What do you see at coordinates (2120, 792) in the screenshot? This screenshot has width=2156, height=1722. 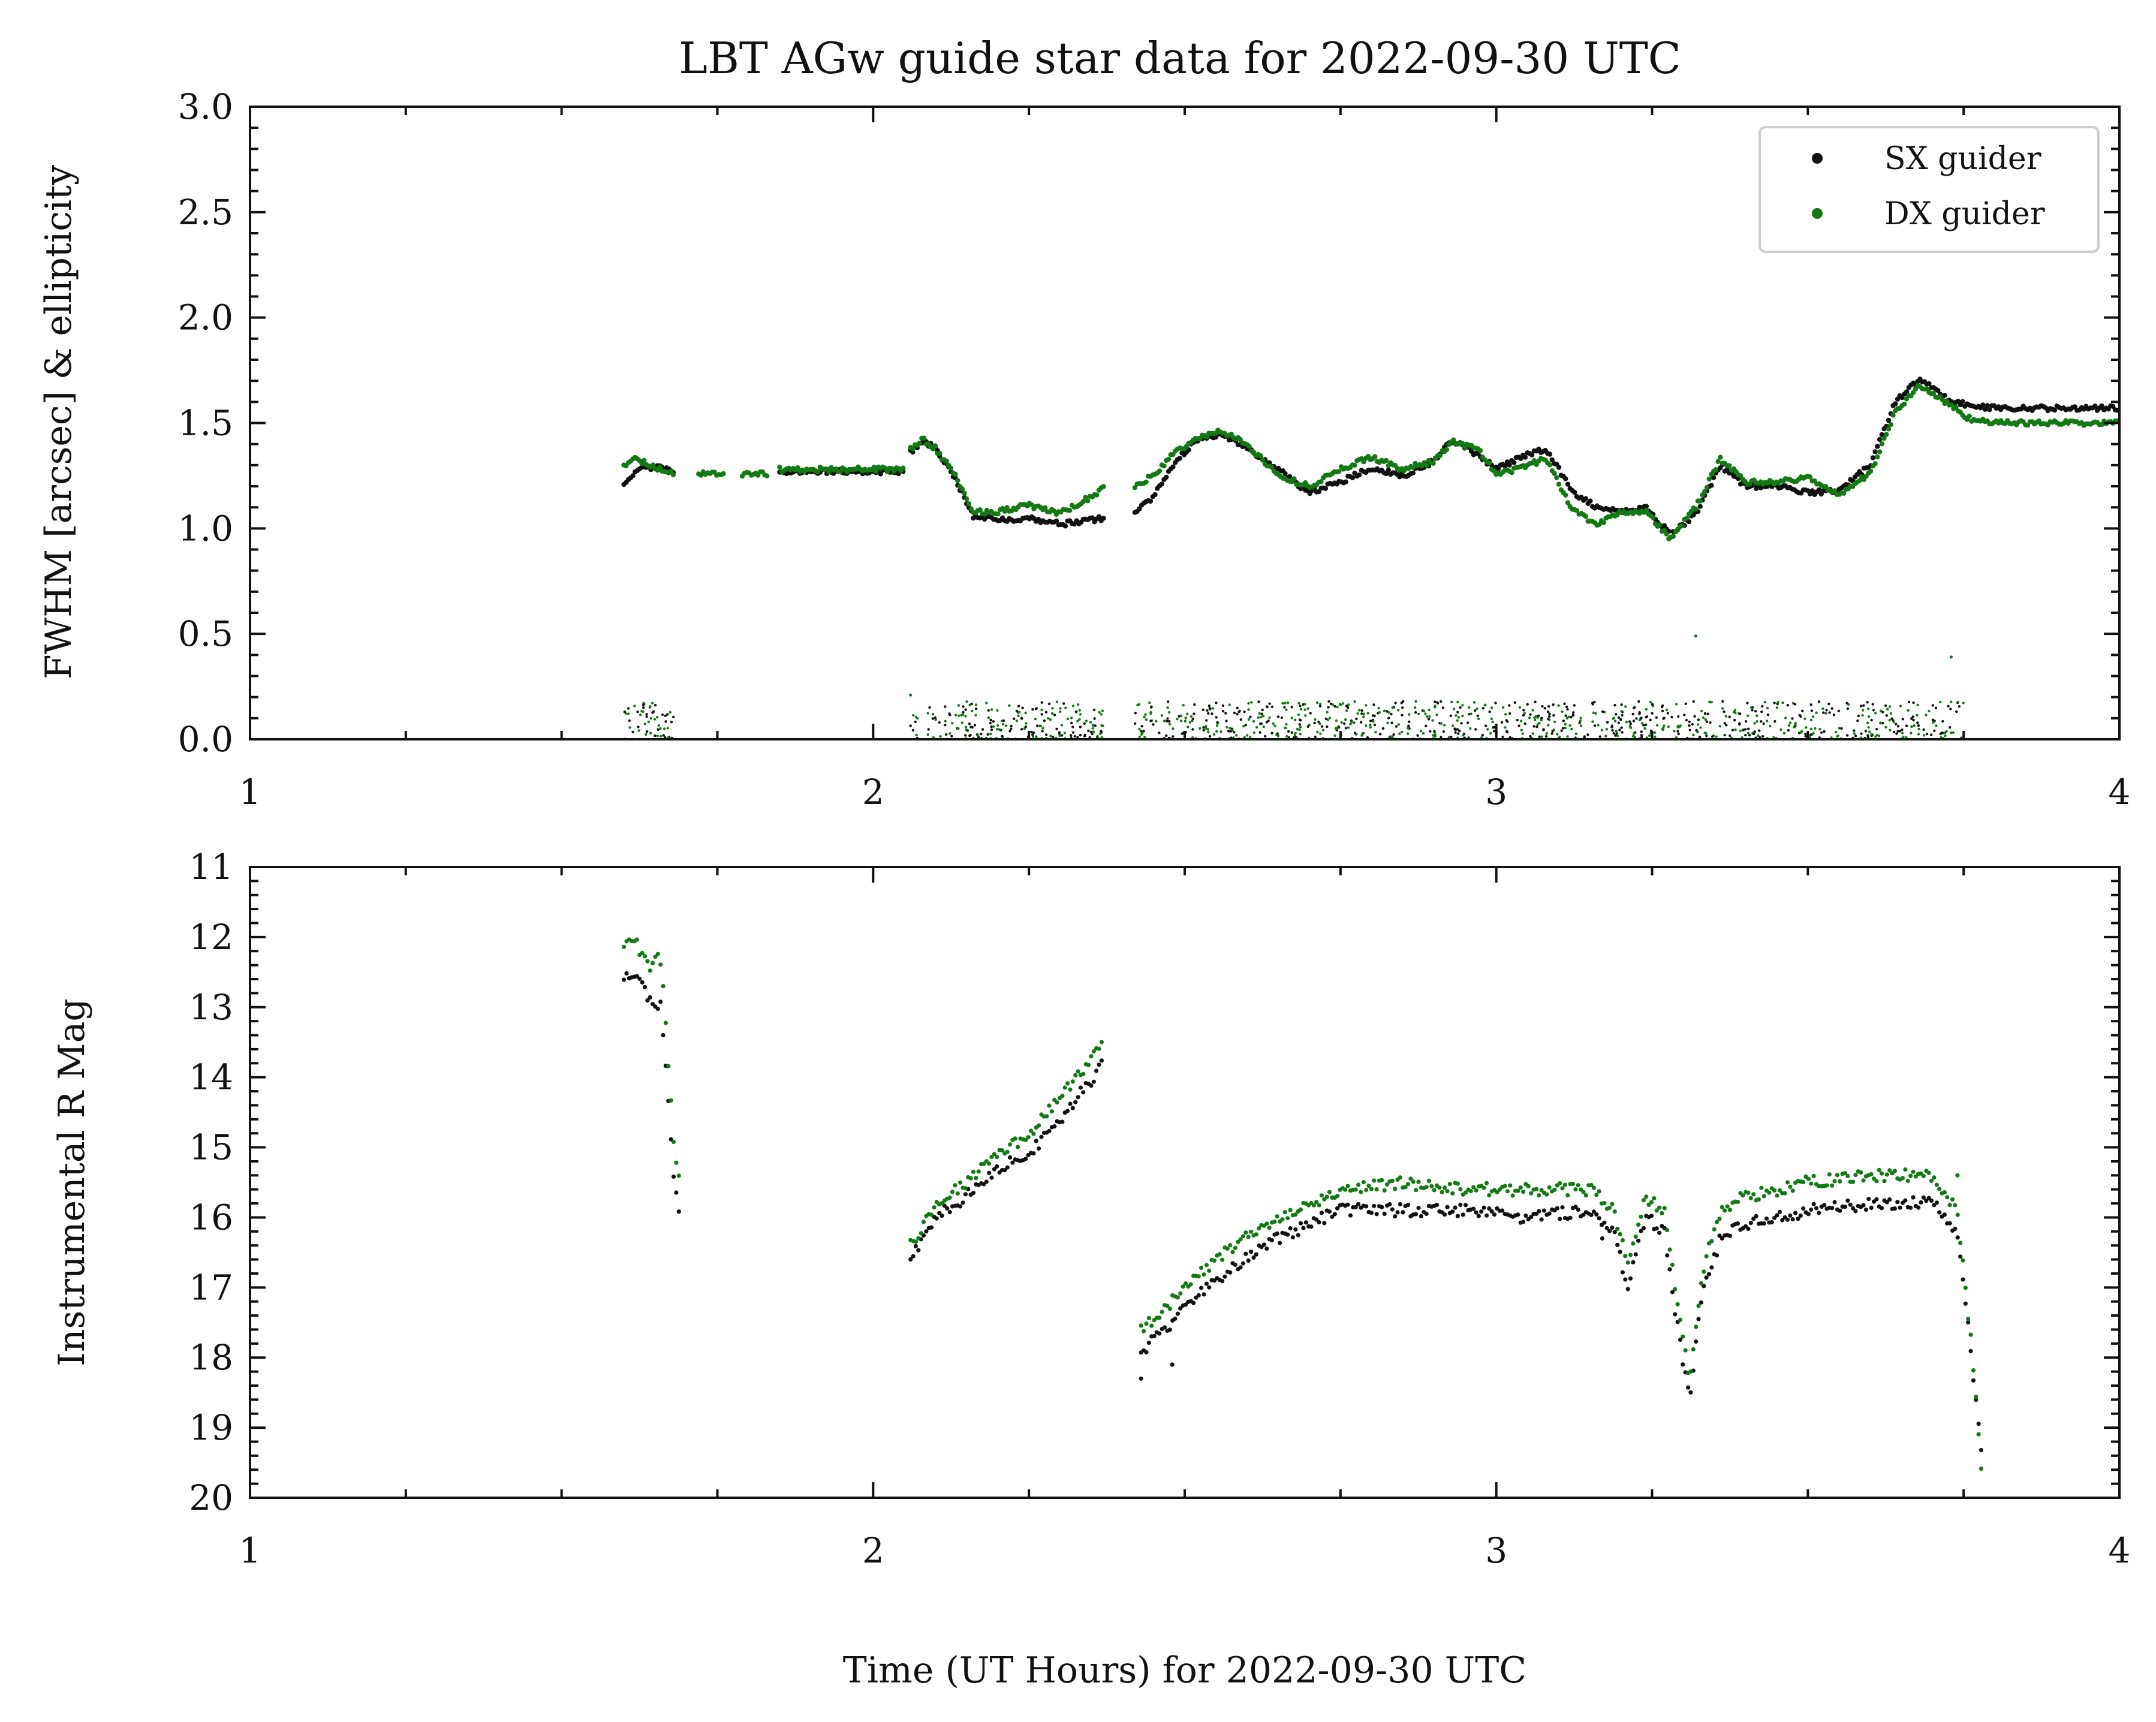 I see `x-tick-label: 4` at bounding box center [2120, 792].